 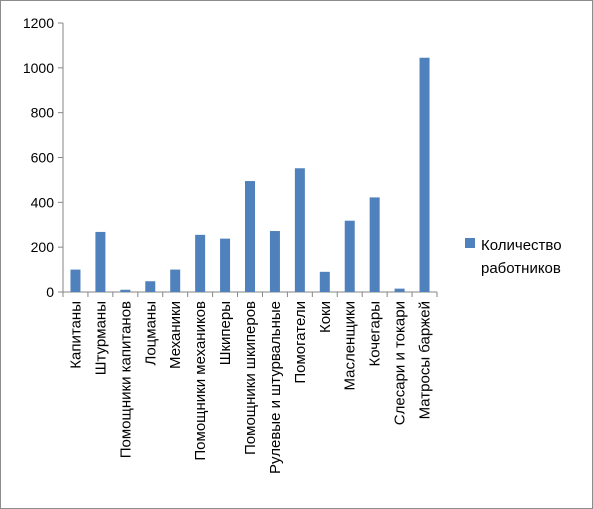 I want to click on x-category-label: Шкиперы, so click(x=225, y=333).